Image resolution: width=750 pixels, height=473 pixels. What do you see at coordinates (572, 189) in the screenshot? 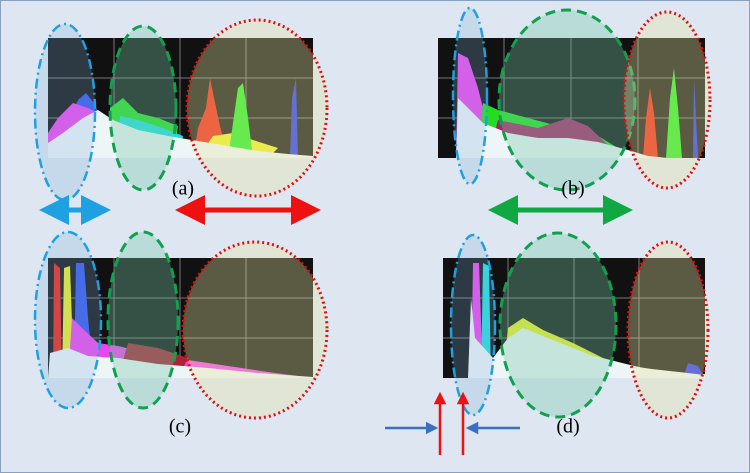
I see `panel-label: (b)` at bounding box center [572, 189].